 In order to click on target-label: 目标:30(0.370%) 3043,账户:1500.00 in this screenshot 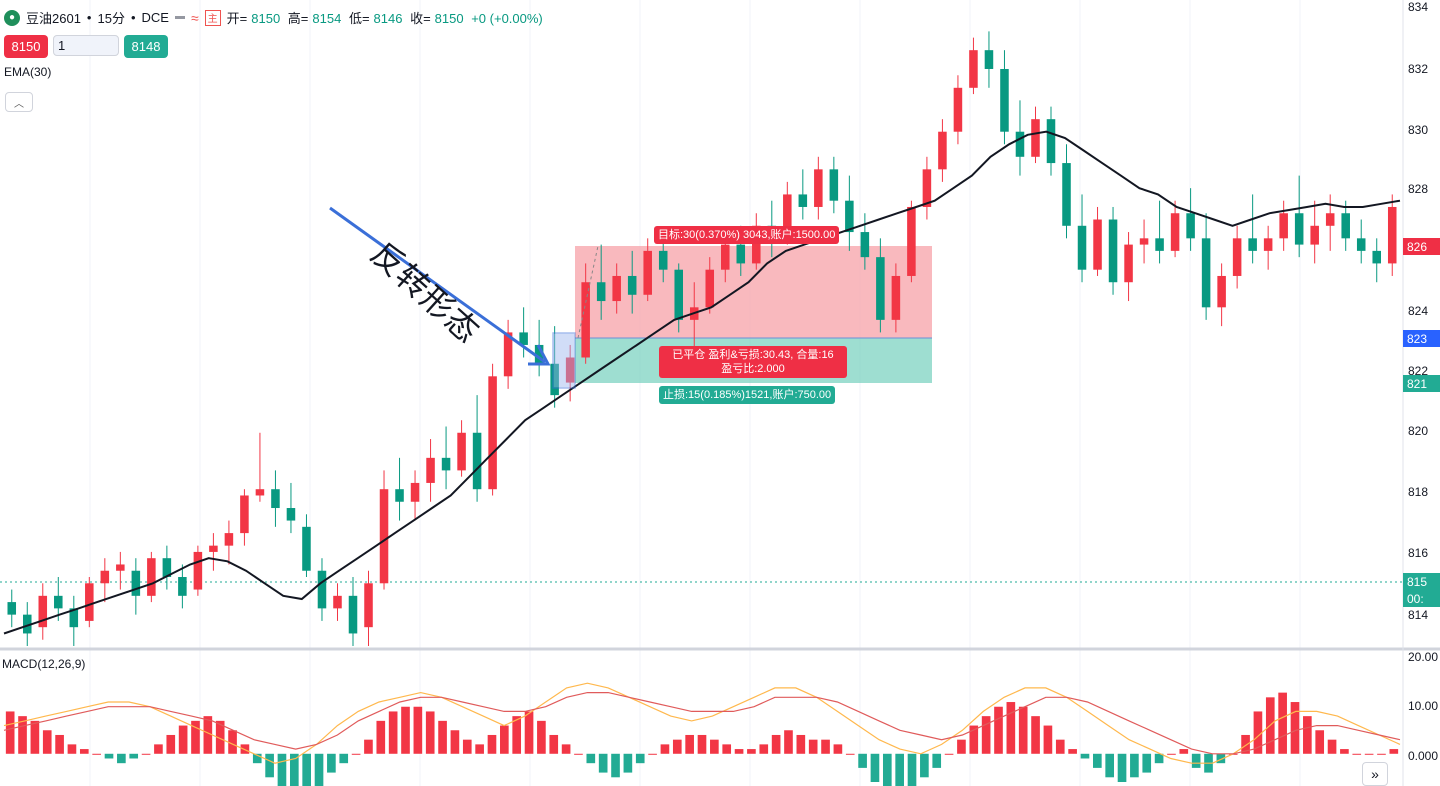, I will do `click(747, 235)`.